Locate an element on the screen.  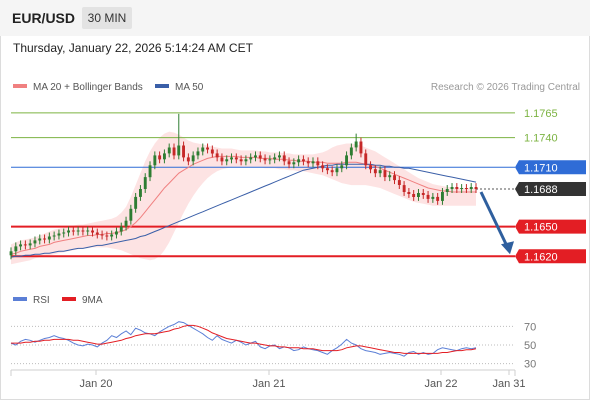
rsi-tick-30: 30 is located at coordinates (530, 365).